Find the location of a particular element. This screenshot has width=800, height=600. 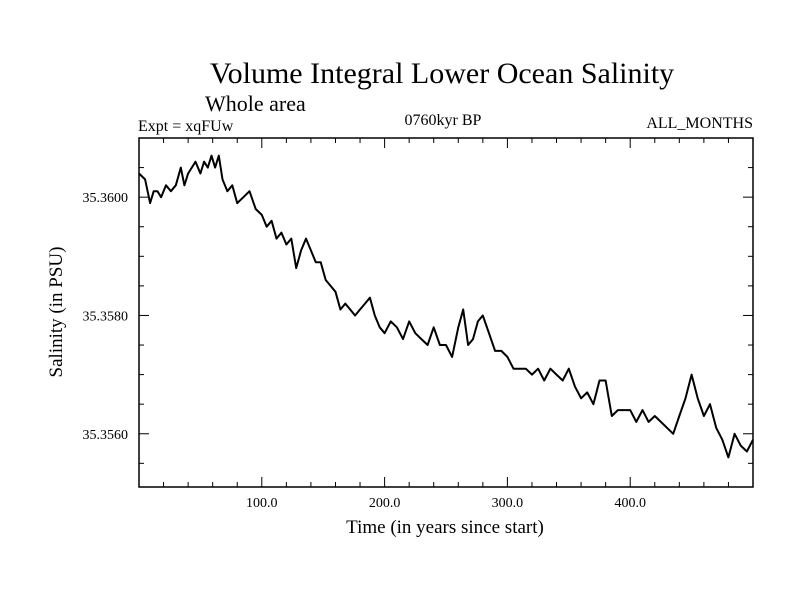

experiment-label: Expt = xqFUw is located at coordinates (186, 126).